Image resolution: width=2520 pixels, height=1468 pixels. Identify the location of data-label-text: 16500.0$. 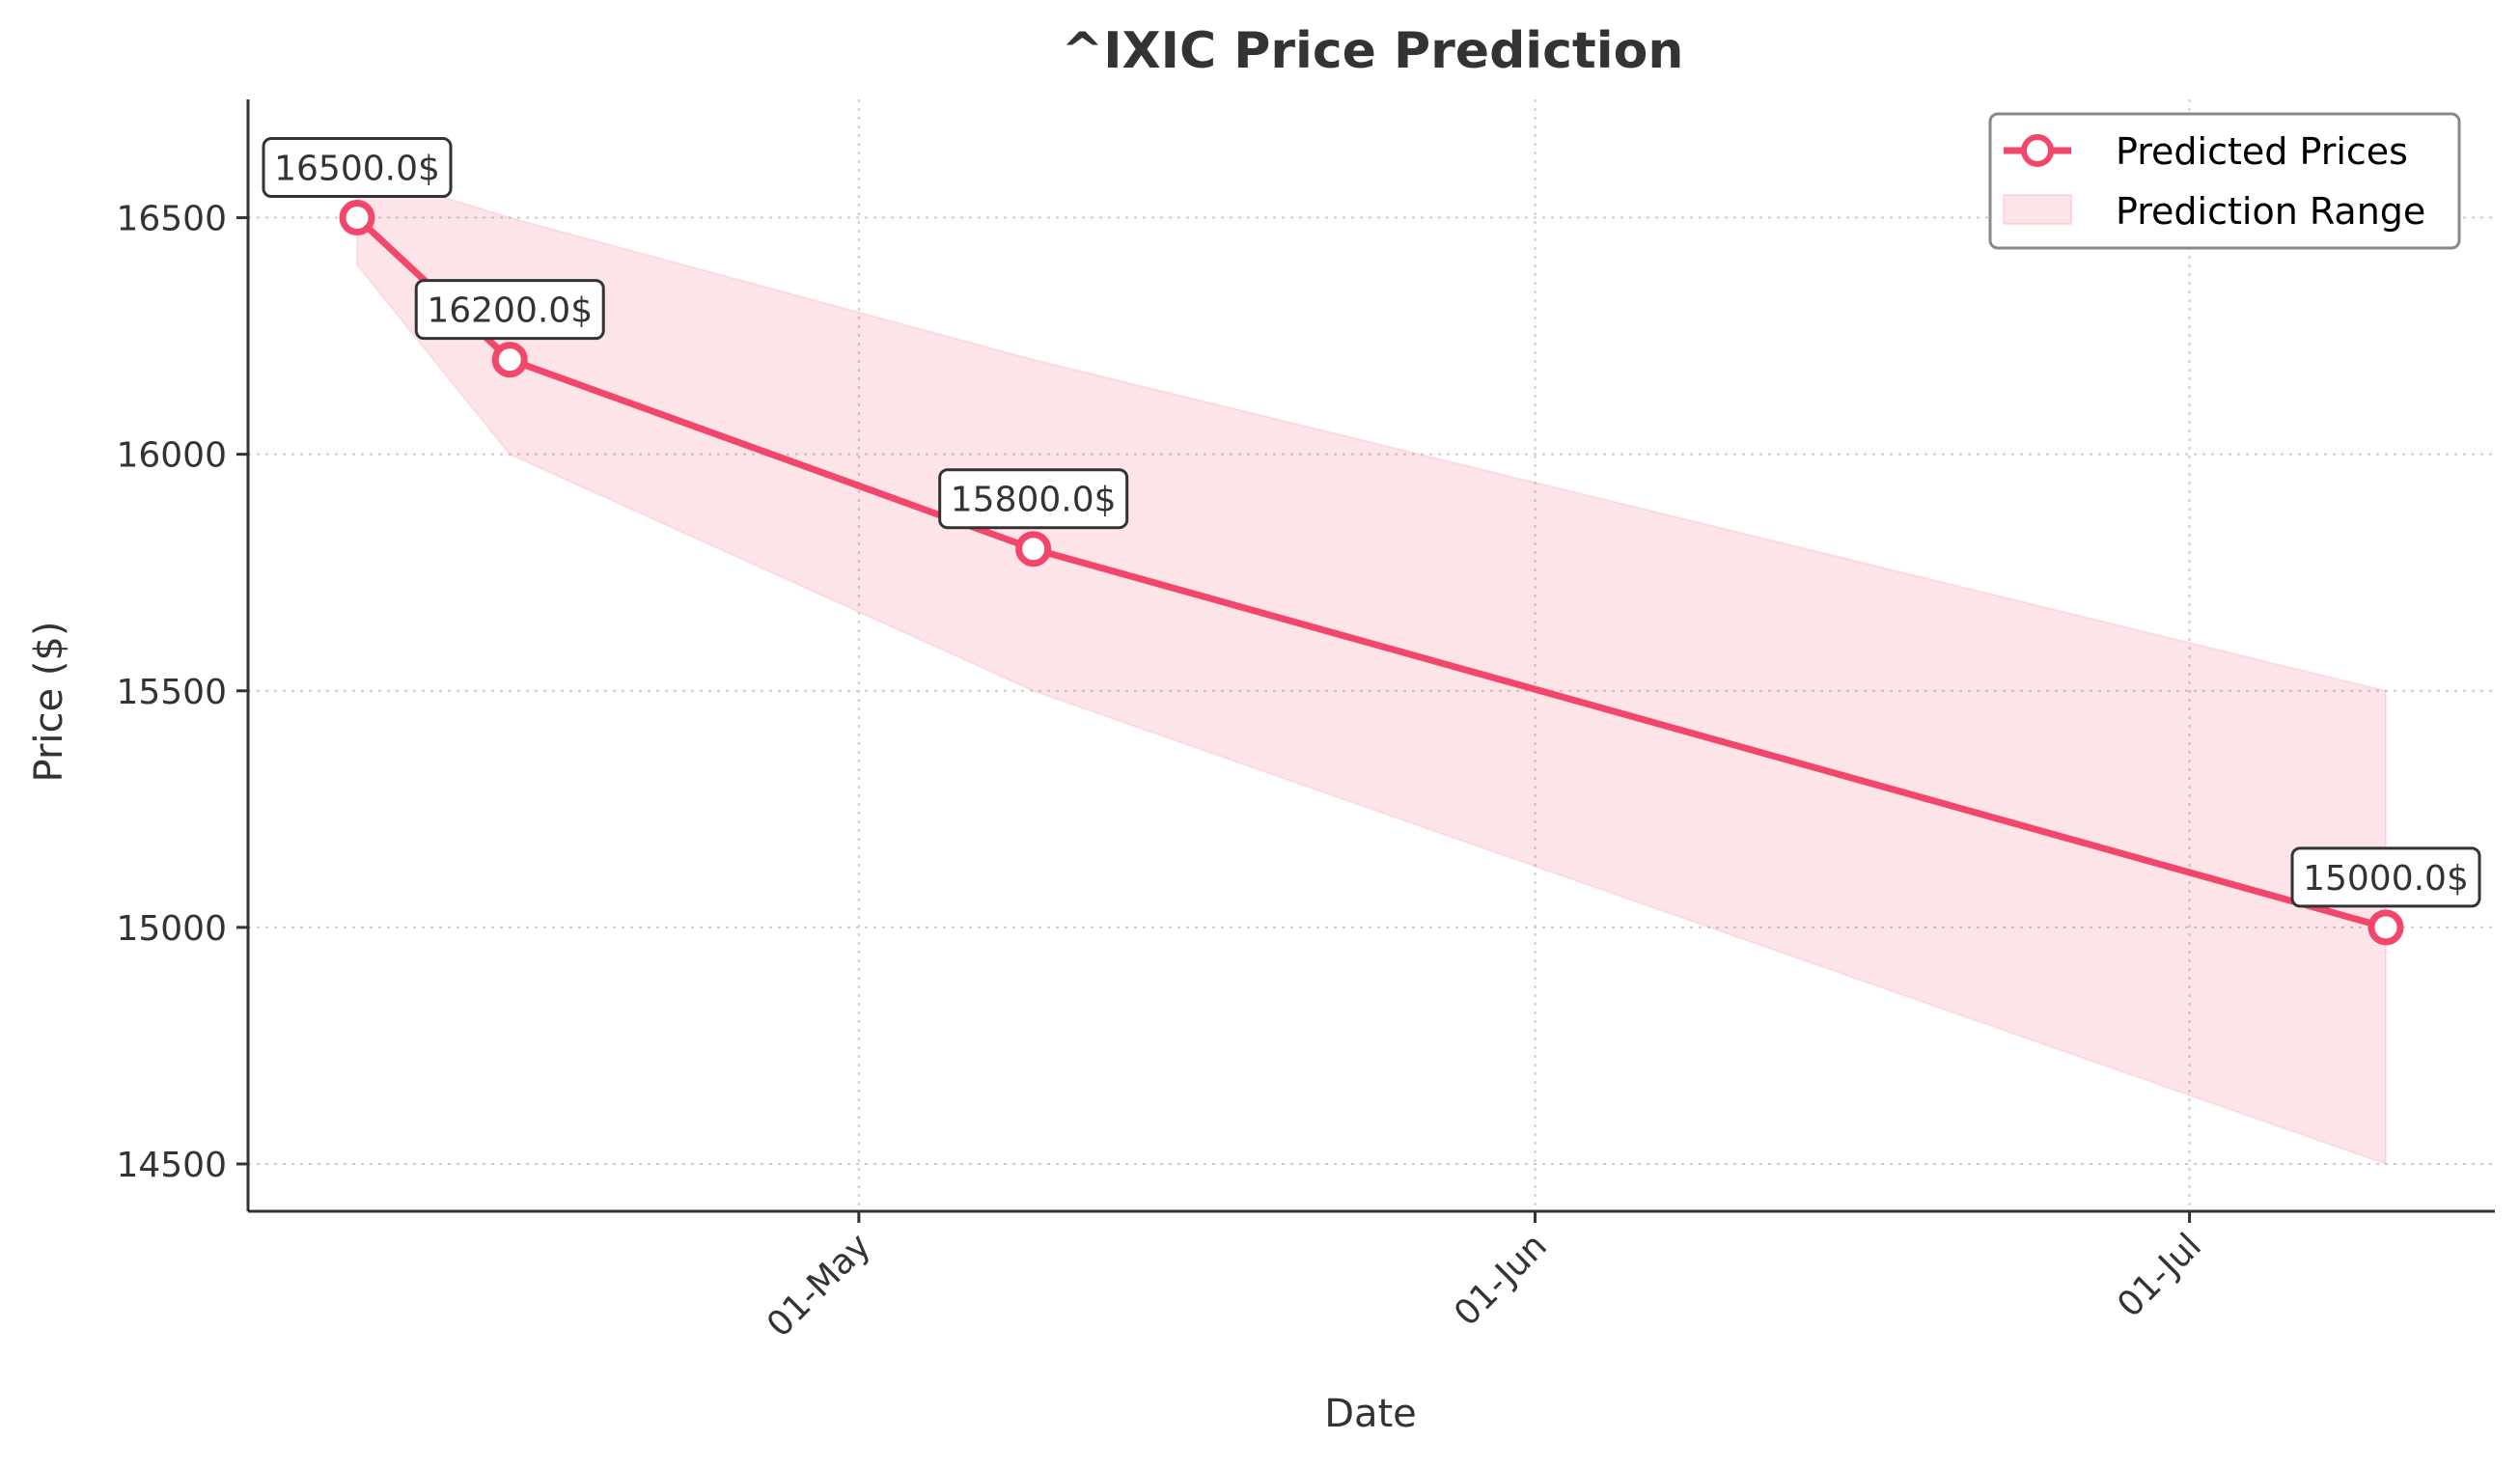
(357, 169).